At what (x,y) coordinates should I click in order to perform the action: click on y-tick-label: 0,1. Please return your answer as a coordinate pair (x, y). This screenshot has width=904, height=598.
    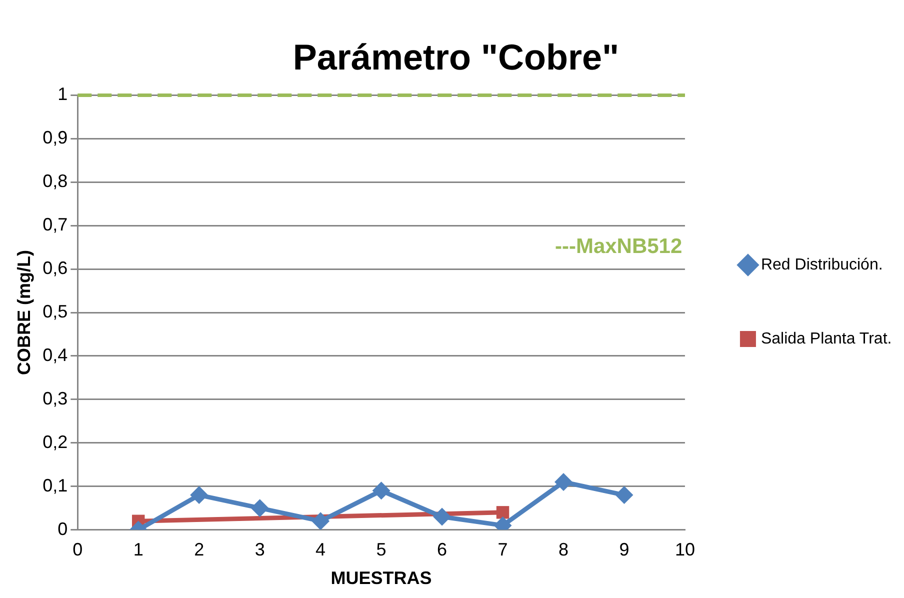
    Looking at the image, I should click on (55, 485).